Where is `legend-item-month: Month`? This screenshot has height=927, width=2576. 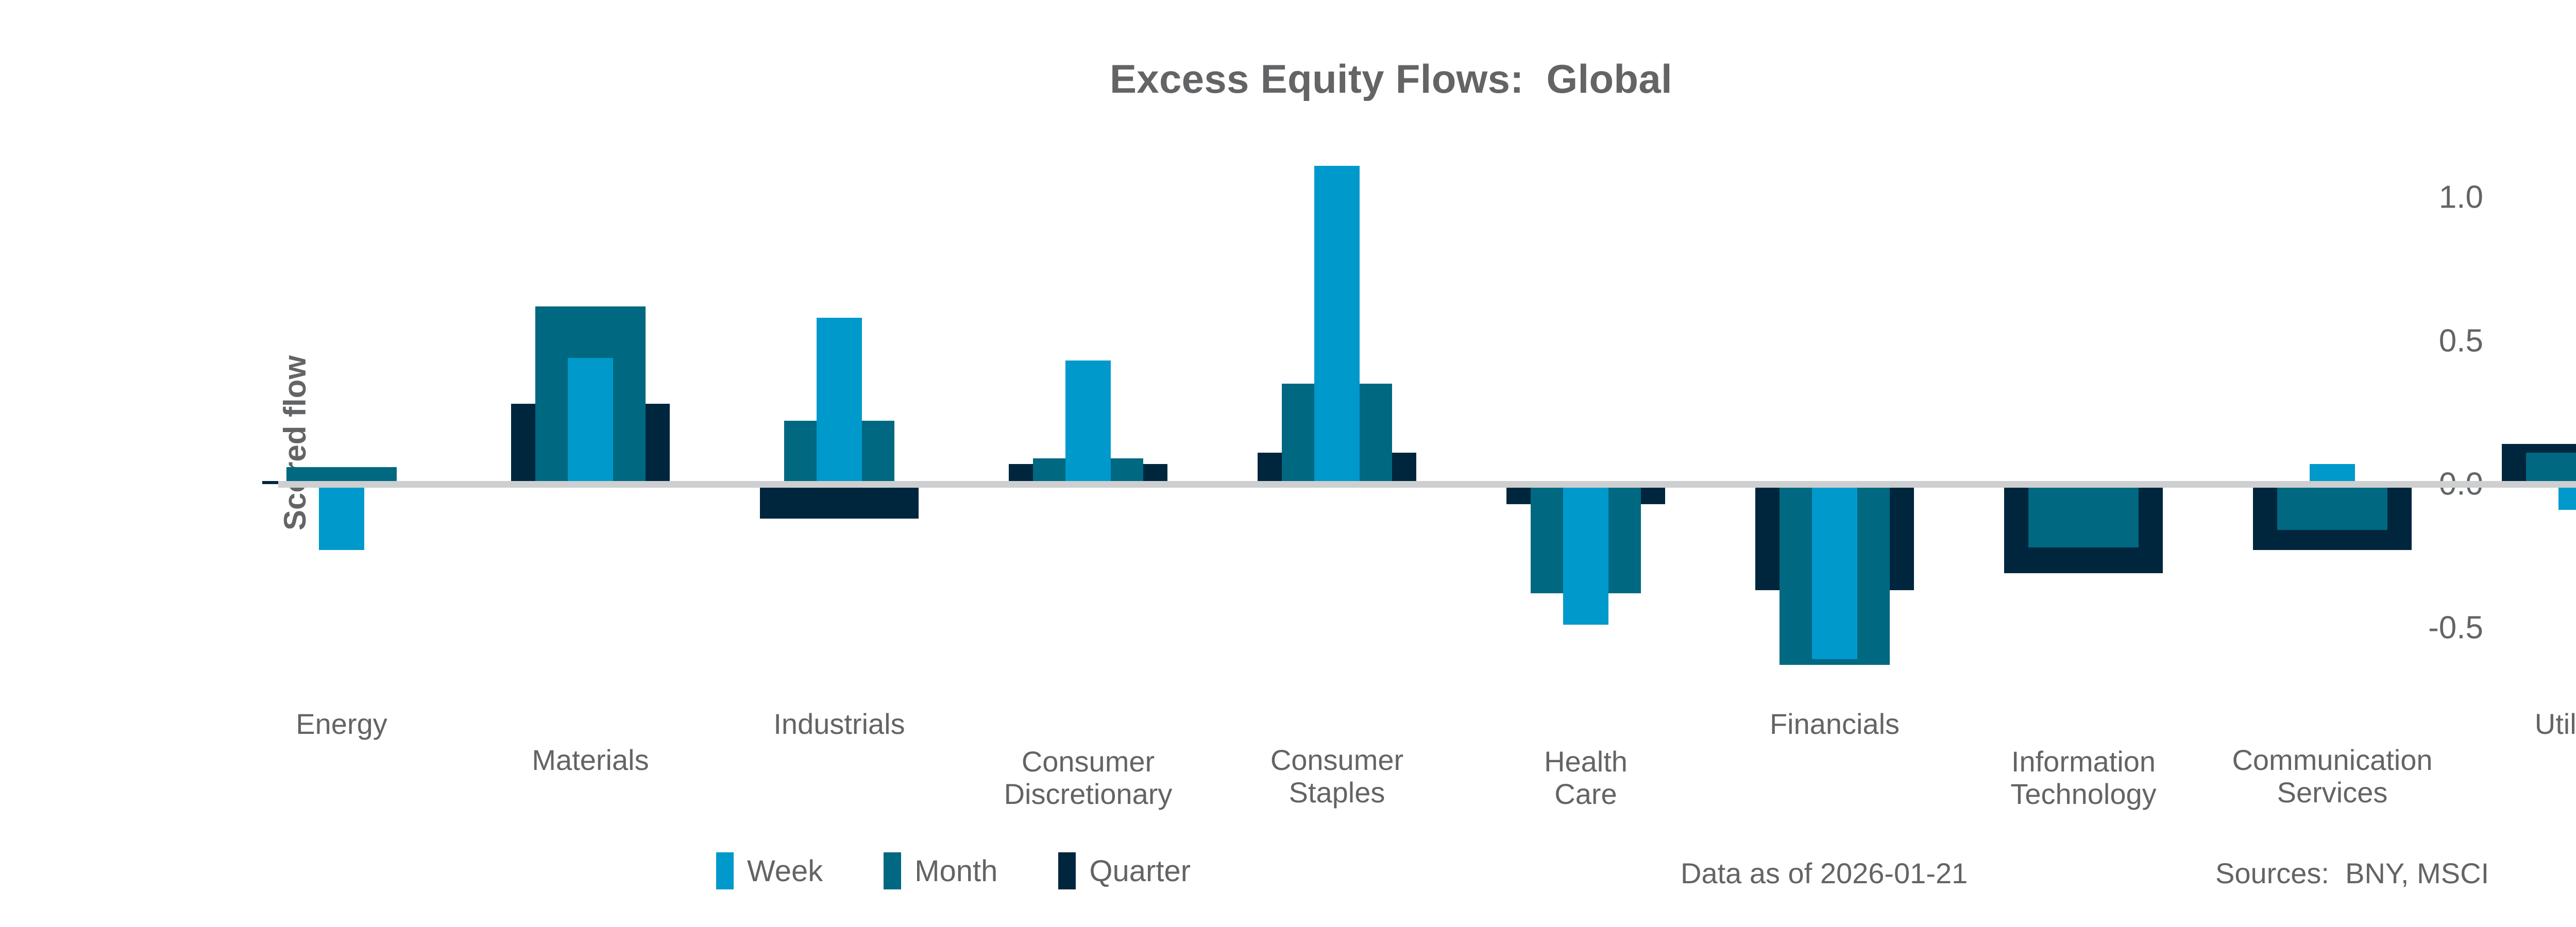 legend-item-month: Month is located at coordinates (940, 870).